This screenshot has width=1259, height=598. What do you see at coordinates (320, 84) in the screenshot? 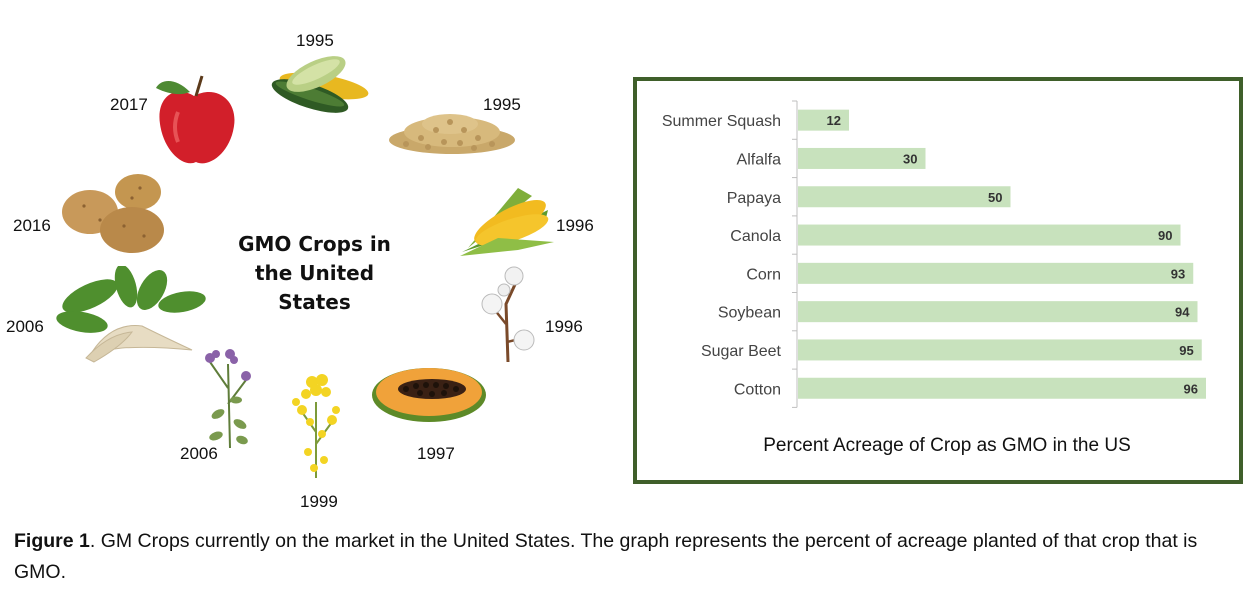
I see `squash-icon` at bounding box center [320, 84].